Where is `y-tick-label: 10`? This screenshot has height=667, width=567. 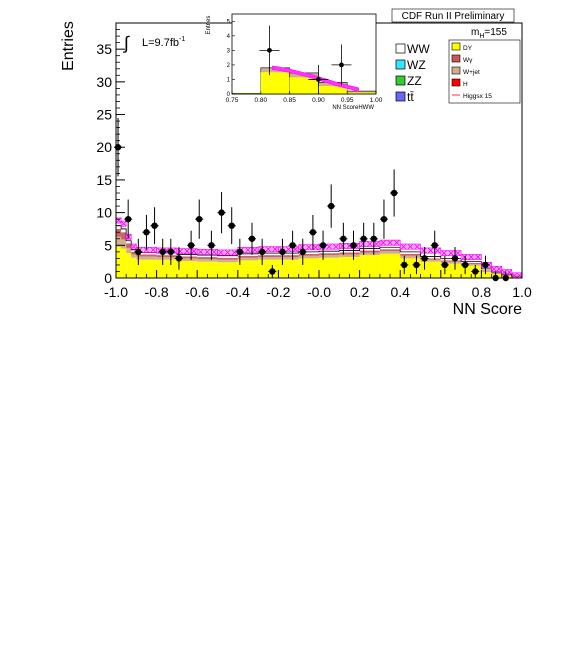 y-tick-label: 10 is located at coordinates (104, 213).